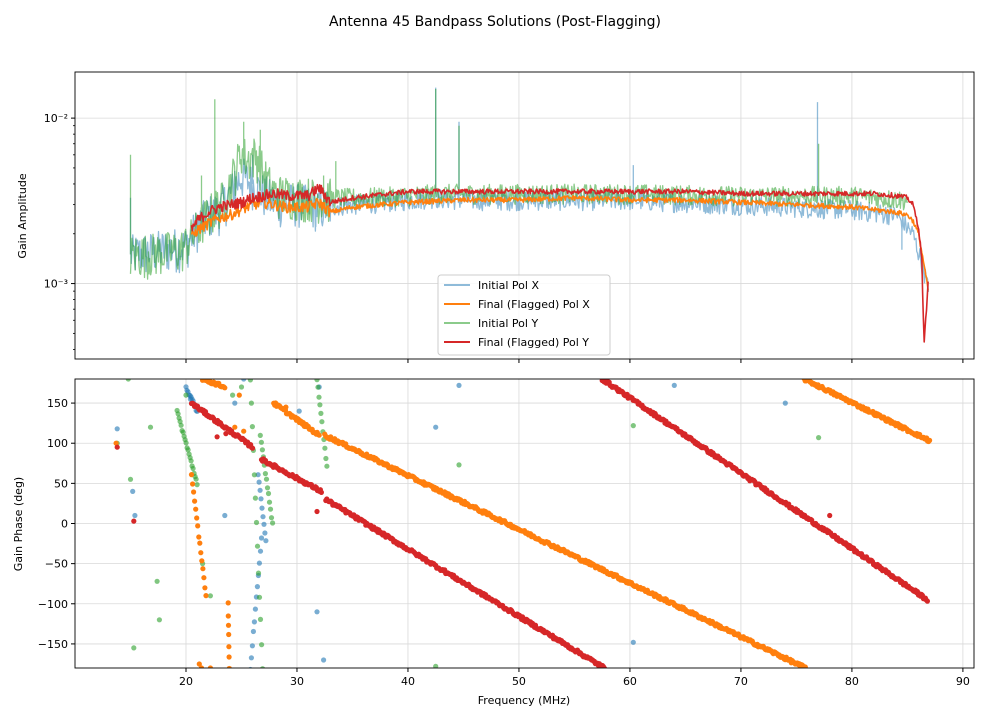 The image size is (990, 720). I want to click on phase-y-tick-label: −100, so click(53, 604).